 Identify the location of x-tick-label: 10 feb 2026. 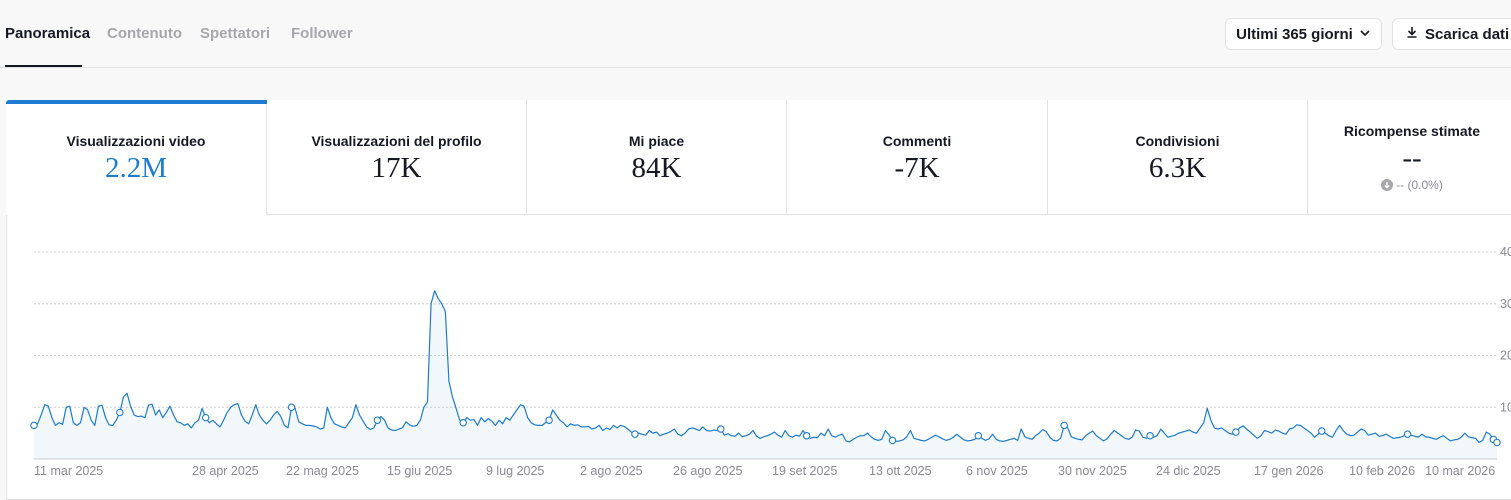
(1382, 471).